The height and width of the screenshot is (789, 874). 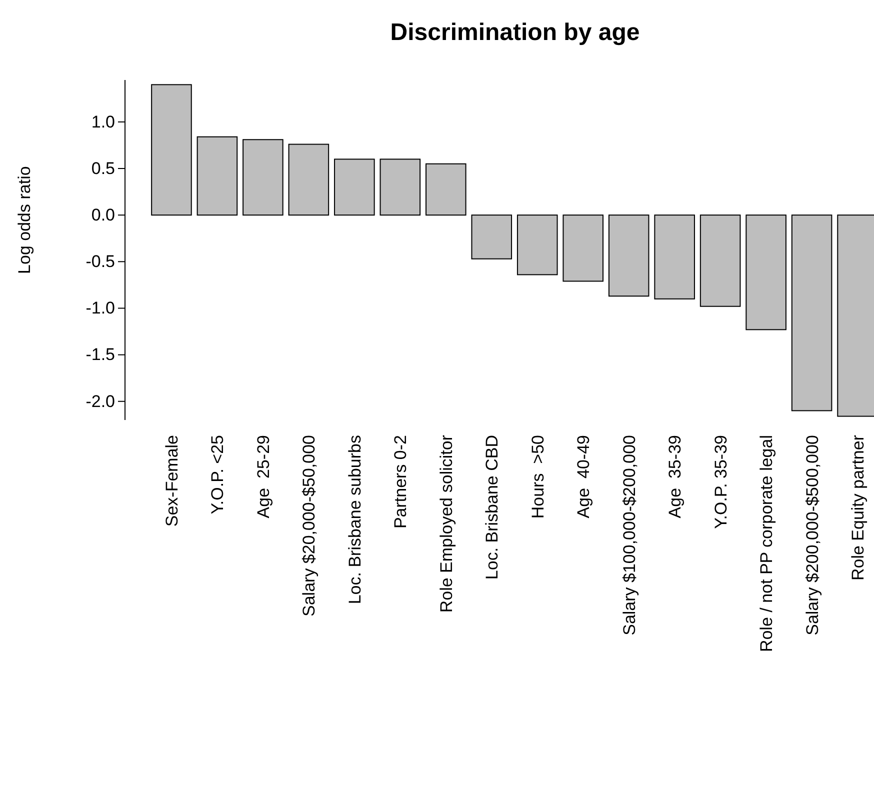 I want to click on y-tick-label: -1.5, so click(x=100, y=354).